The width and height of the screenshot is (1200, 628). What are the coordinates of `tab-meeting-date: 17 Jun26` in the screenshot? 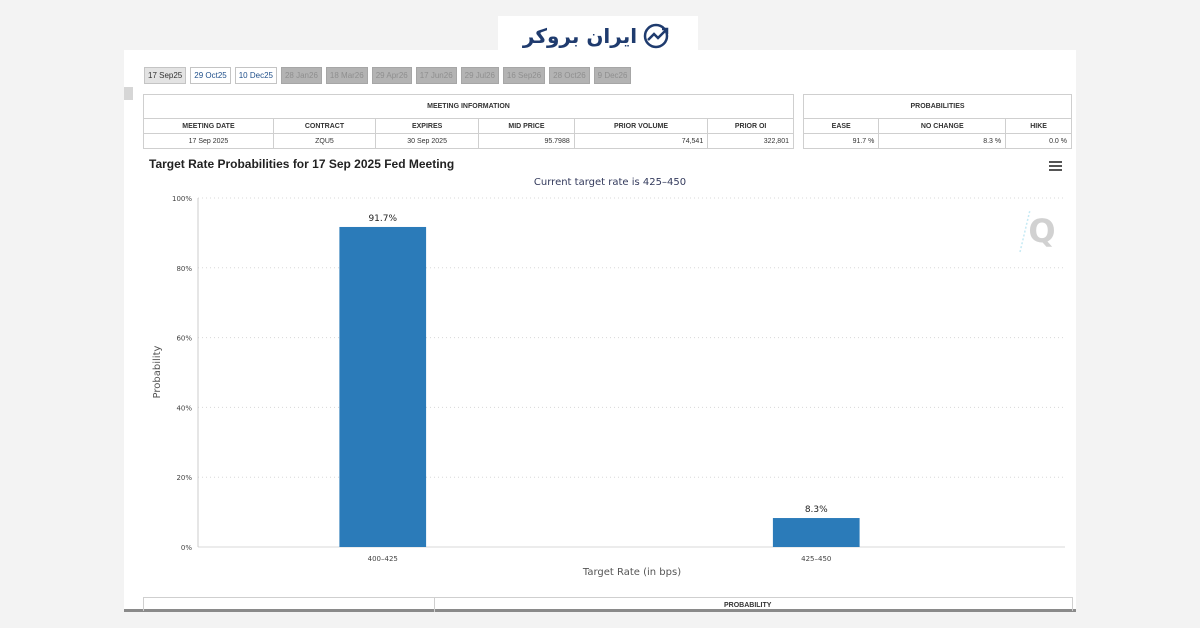 It's located at (436, 75).